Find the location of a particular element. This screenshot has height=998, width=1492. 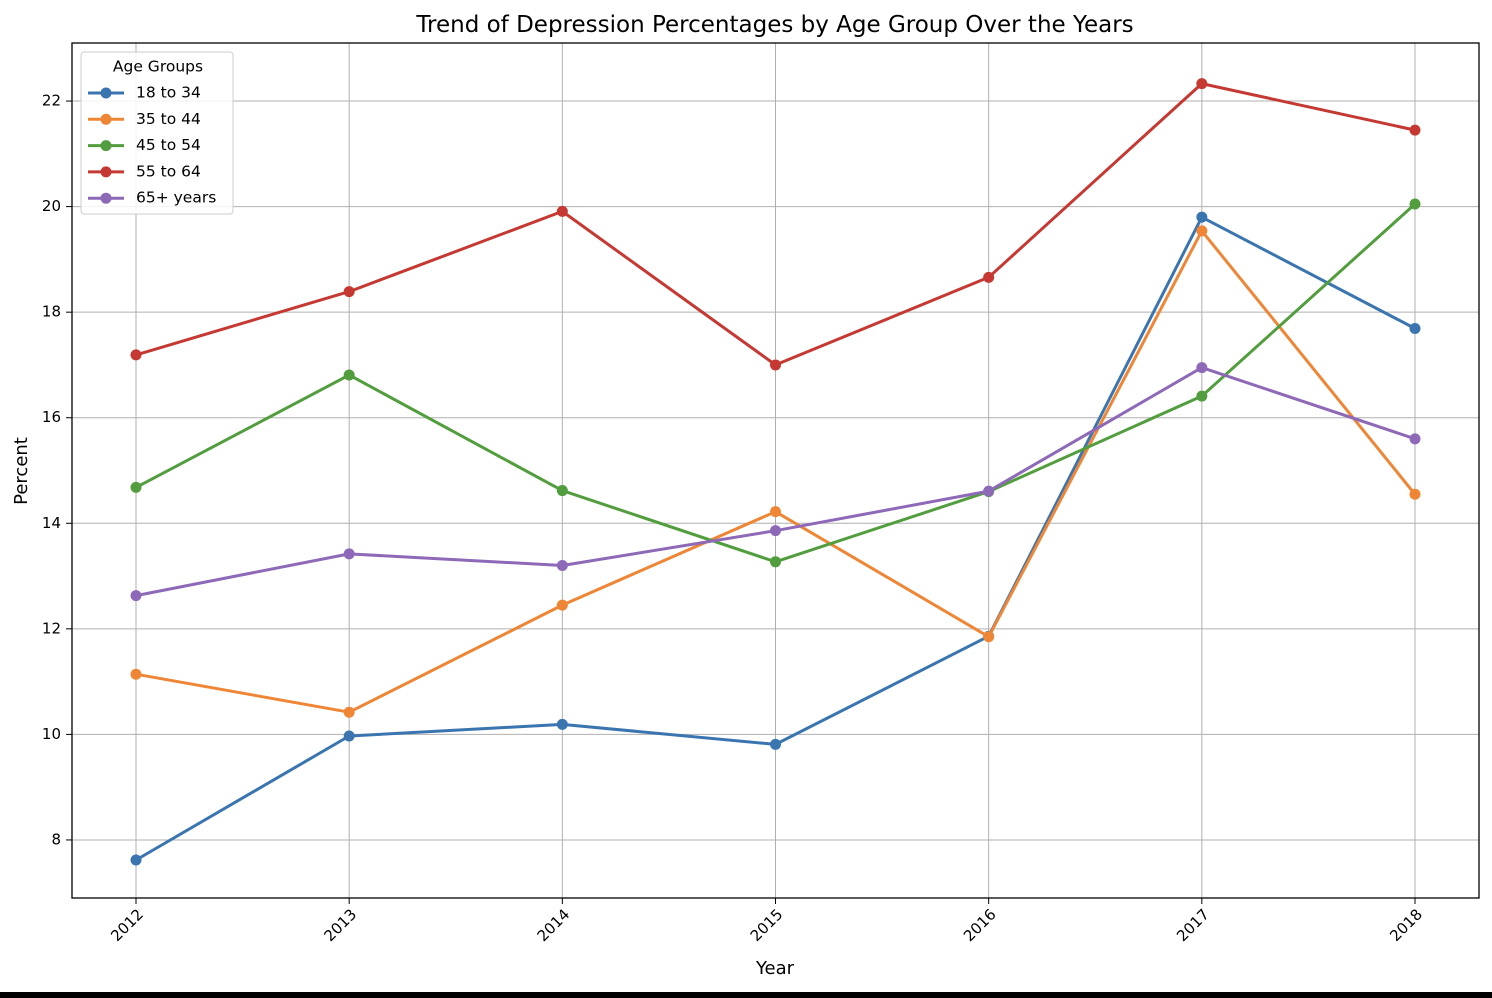

x-tick-label: 2018 is located at coordinates (1406, 925).